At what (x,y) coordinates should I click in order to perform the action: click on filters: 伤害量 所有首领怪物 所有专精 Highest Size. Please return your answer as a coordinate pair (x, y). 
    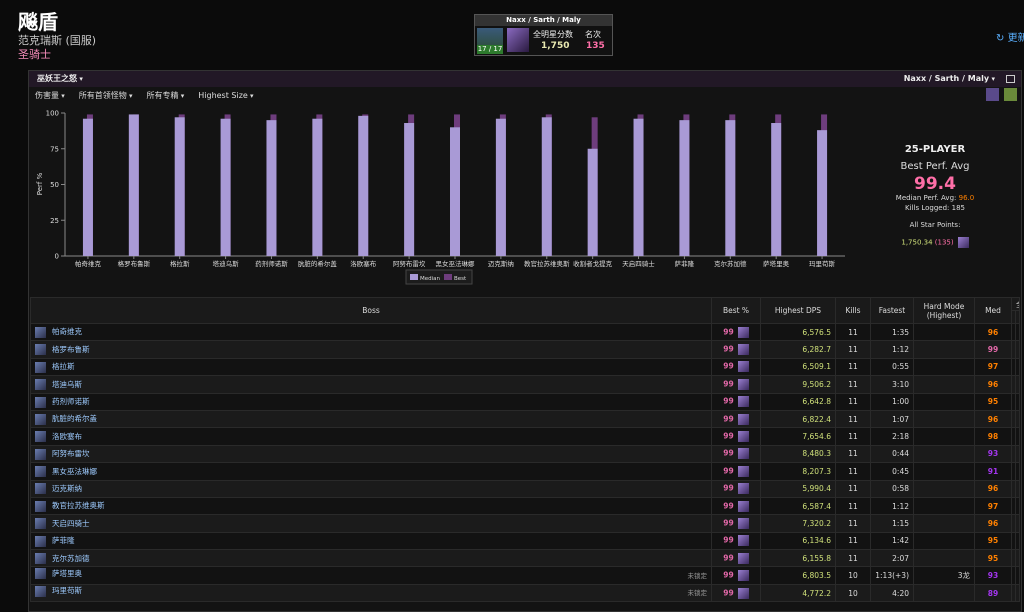
    Looking at the image, I should click on (145, 96).